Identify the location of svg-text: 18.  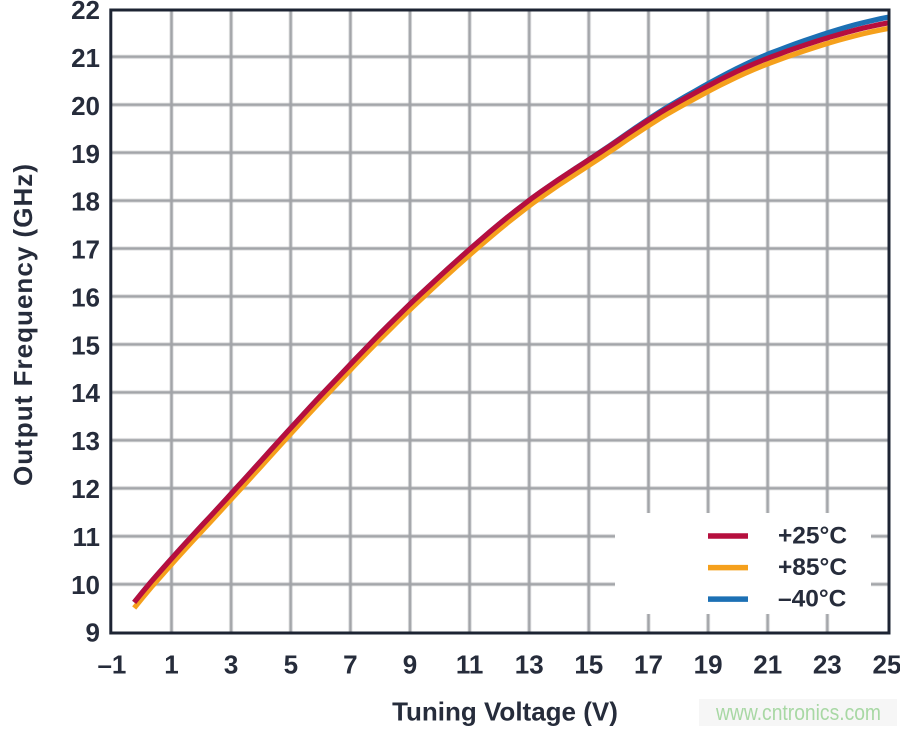
(85, 202).